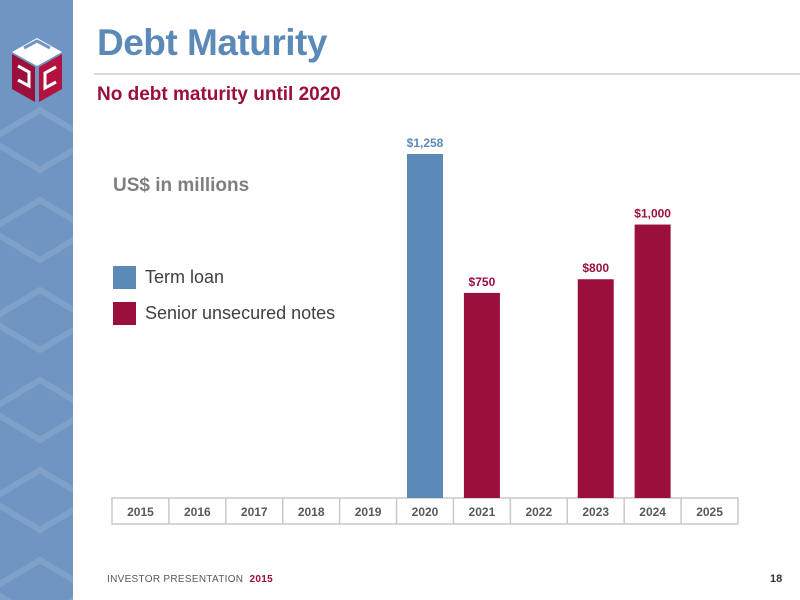 The height and width of the screenshot is (600, 800). What do you see at coordinates (240, 313) in the screenshot?
I see `legend-label-senior-notes: Senior unsecured notes` at bounding box center [240, 313].